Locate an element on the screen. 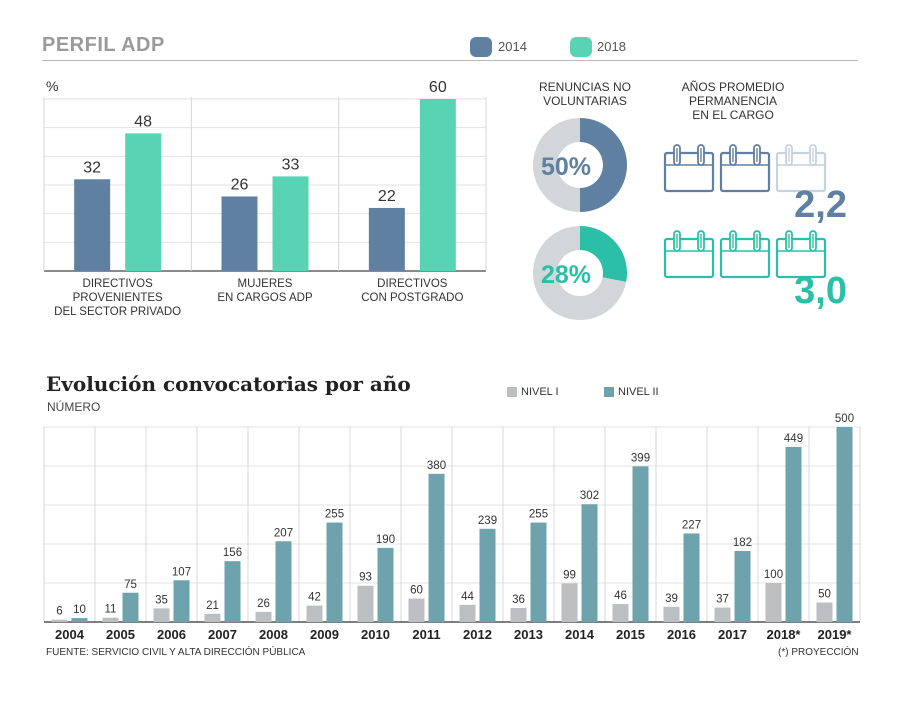 The height and width of the screenshot is (714, 900). bar-value-label: 93 is located at coordinates (365, 578).